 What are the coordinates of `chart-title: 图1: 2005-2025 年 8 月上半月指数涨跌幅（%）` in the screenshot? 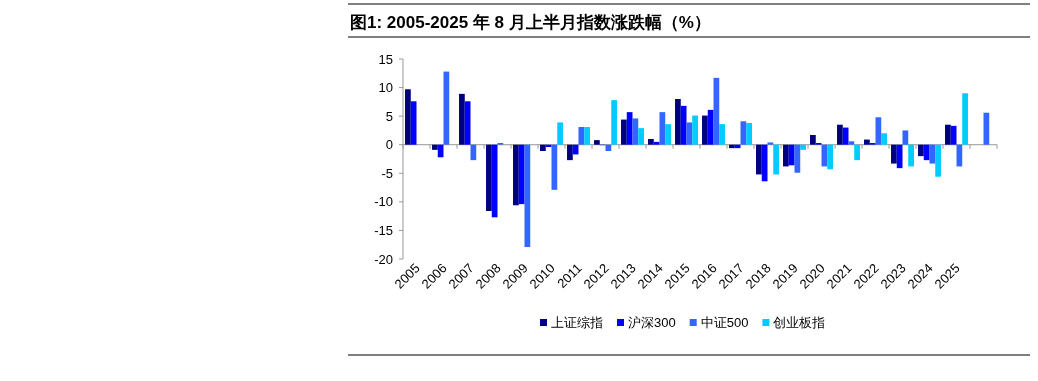 It's located at (530, 22).